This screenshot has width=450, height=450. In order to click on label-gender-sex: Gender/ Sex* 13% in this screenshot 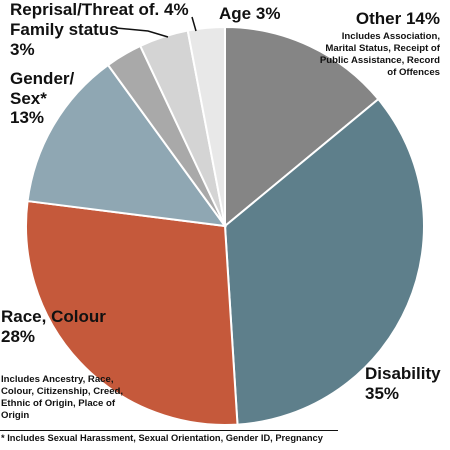, I will do `click(42, 98)`.